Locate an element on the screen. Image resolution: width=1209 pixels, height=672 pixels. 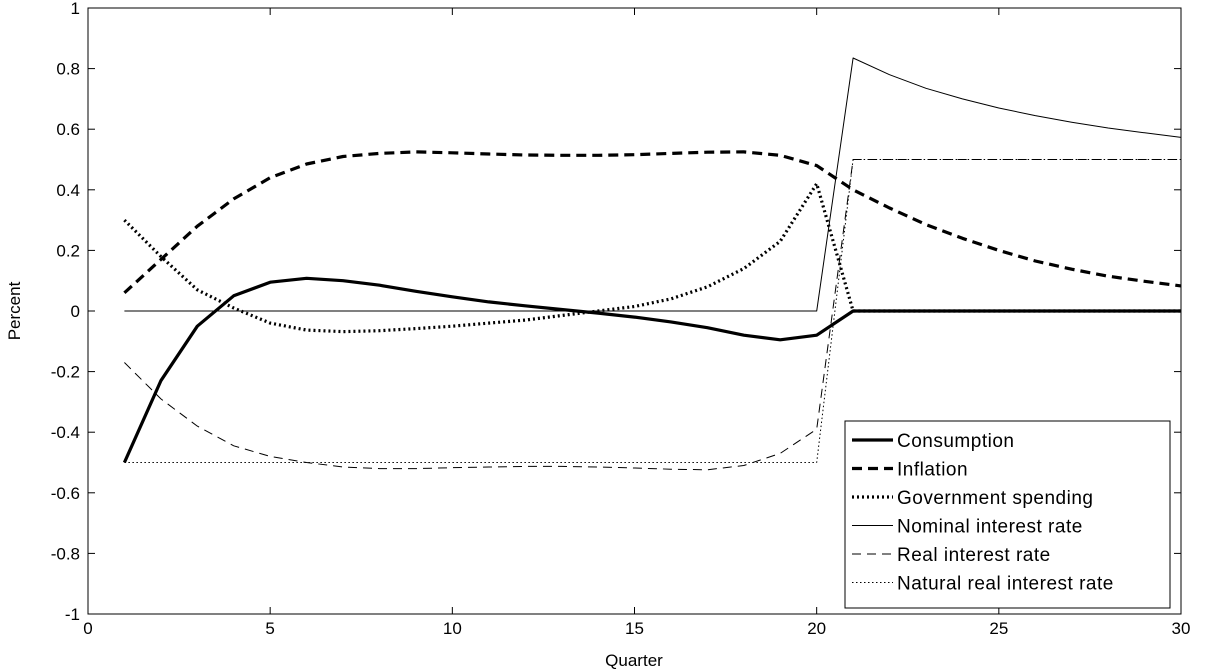
legend-entry: Real interest rate is located at coordinates (974, 555).